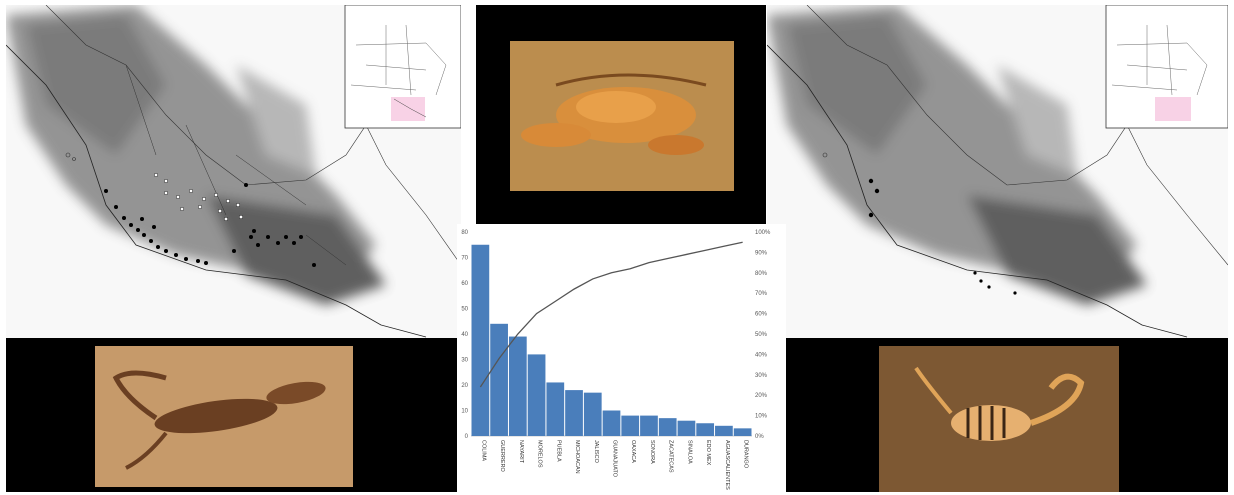 The image size is (1234, 495). Describe the element at coordinates (761, 315) in the screenshot. I see `y2-tick-label: 60%` at that location.